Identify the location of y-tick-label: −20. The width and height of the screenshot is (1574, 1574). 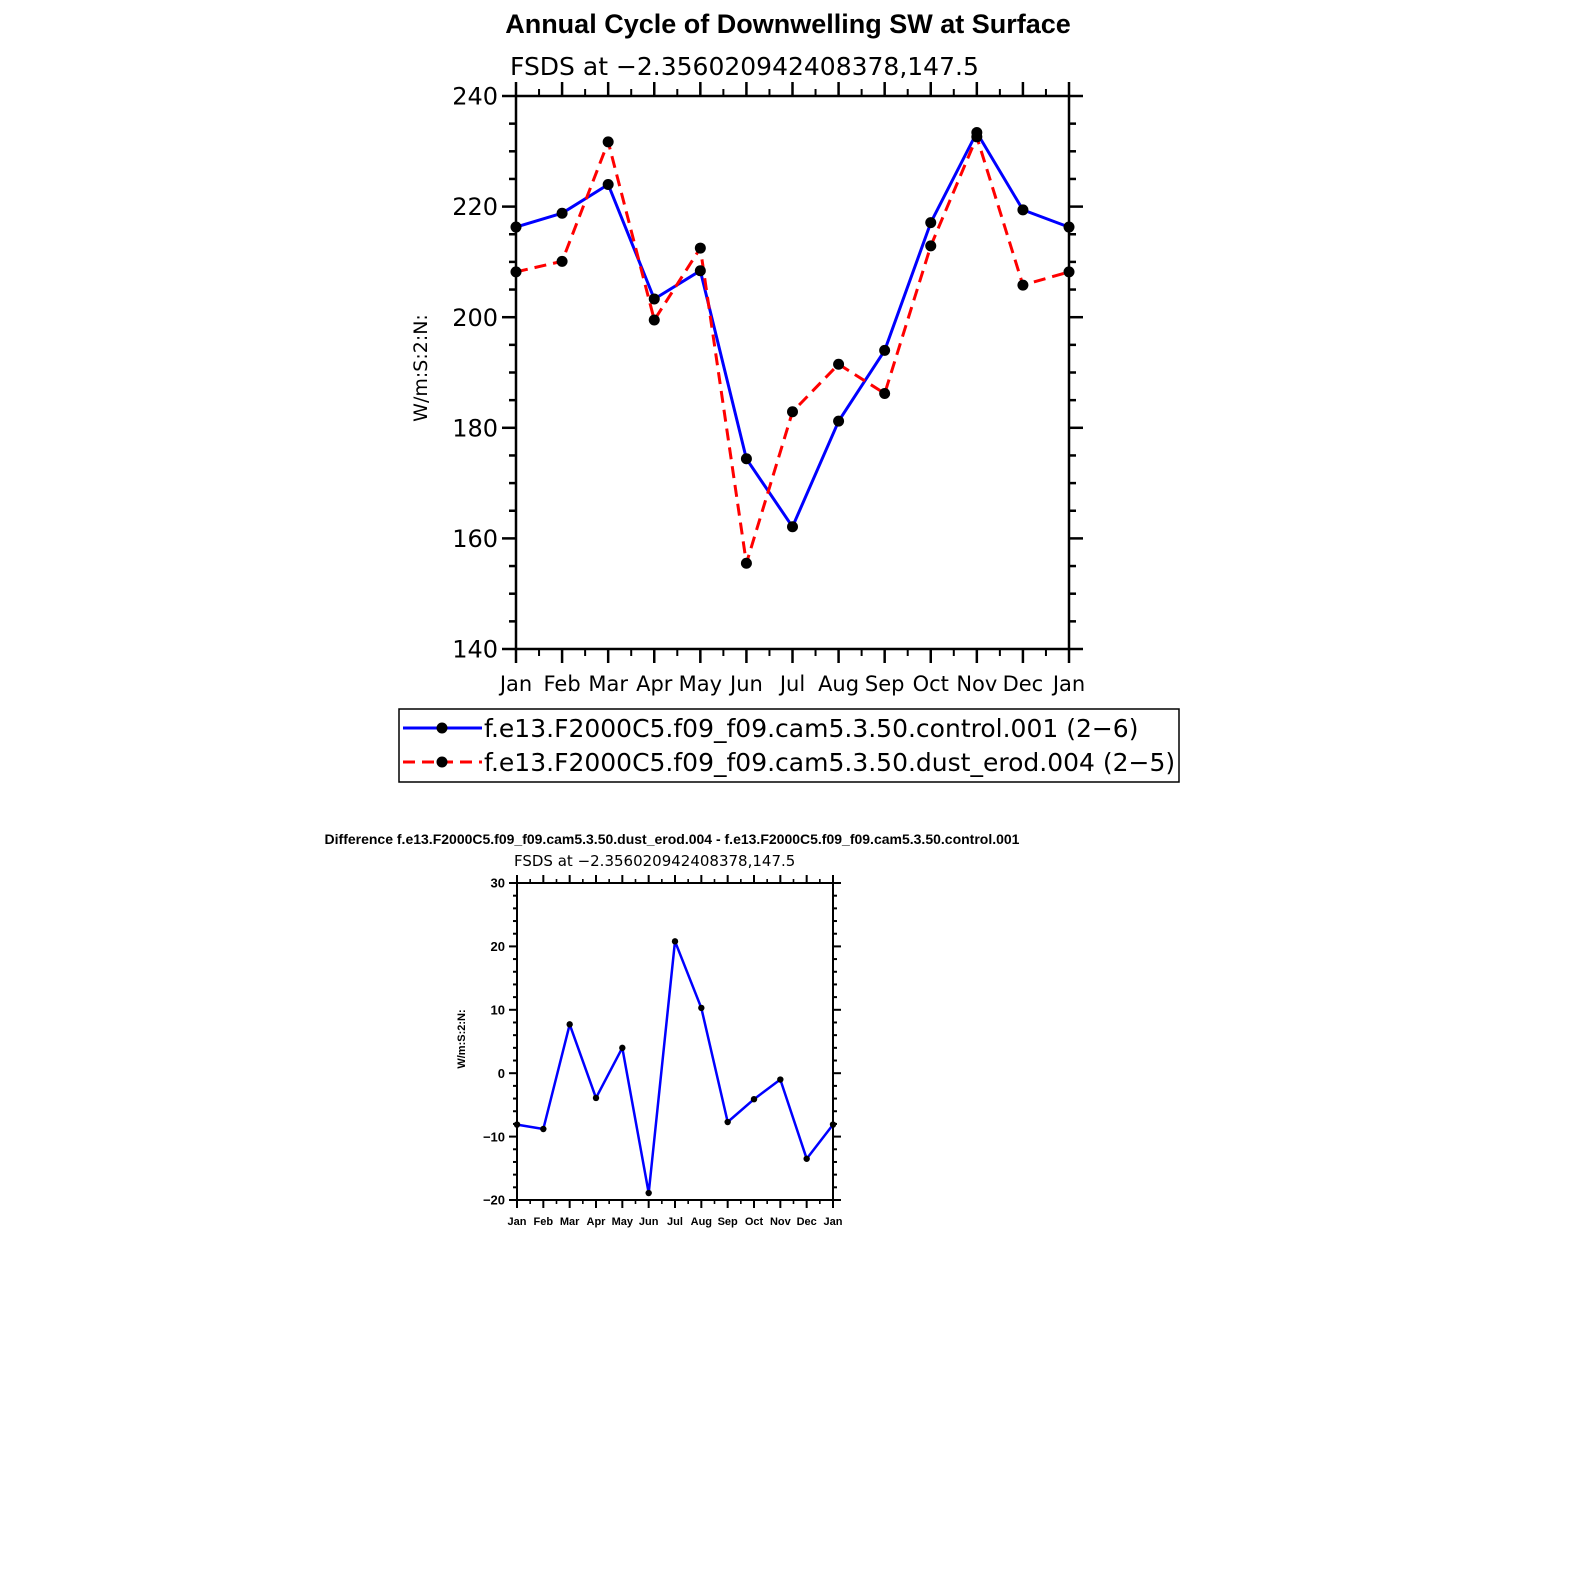
(494, 1200).